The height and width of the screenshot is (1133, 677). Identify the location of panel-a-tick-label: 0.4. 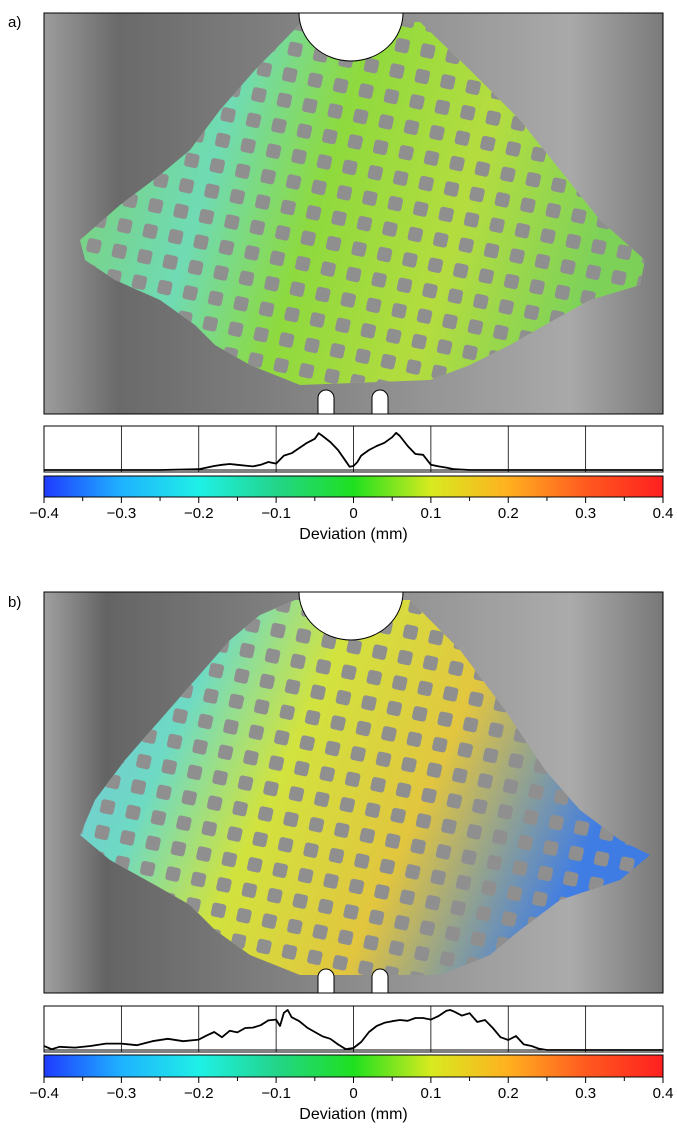
(663, 513).